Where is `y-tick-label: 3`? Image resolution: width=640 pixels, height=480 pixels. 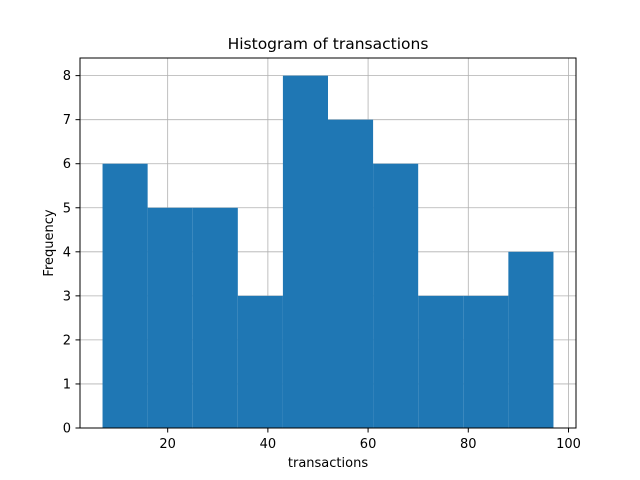
y-tick-label: 3 is located at coordinates (67, 296).